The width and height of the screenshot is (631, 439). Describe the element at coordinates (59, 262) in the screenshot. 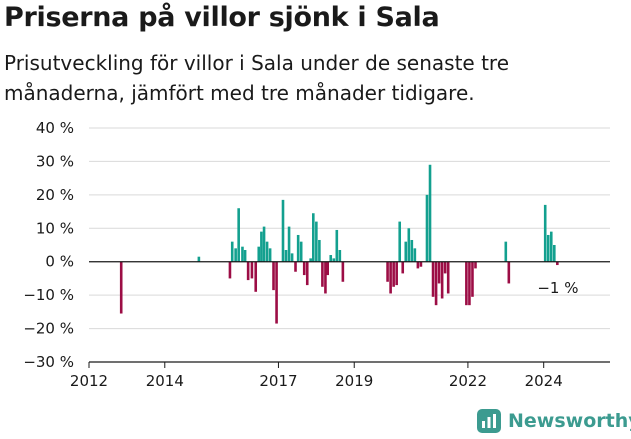

I see `y-tick-label: 0 %` at that location.